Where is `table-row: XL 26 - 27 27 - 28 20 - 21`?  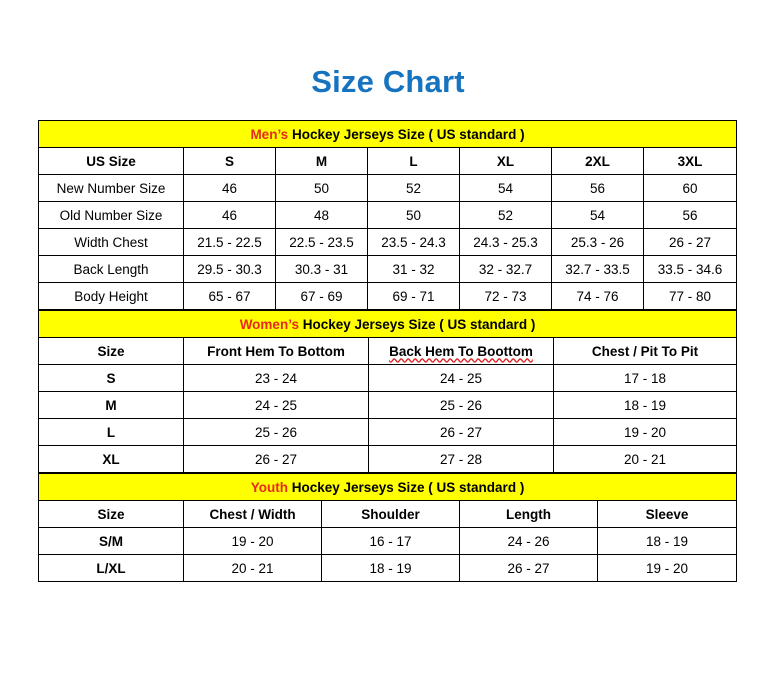
table-row: XL 26 - 27 27 - 28 20 - 21 is located at coordinates (387, 459).